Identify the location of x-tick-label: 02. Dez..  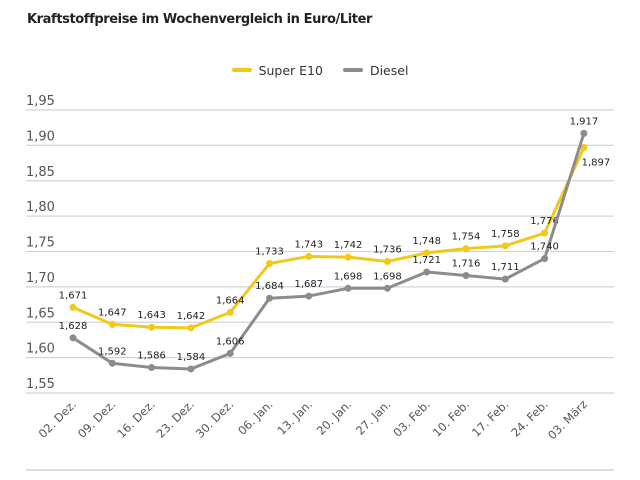
(58, 419).